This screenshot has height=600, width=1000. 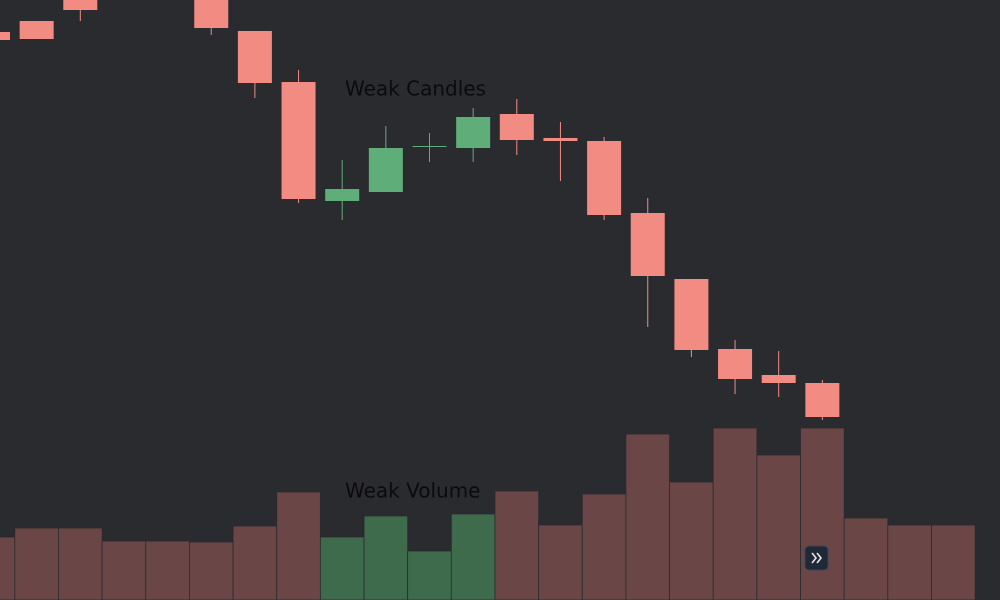 What do you see at coordinates (413, 491) in the screenshot?
I see `annotation: Weak Volume` at bounding box center [413, 491].